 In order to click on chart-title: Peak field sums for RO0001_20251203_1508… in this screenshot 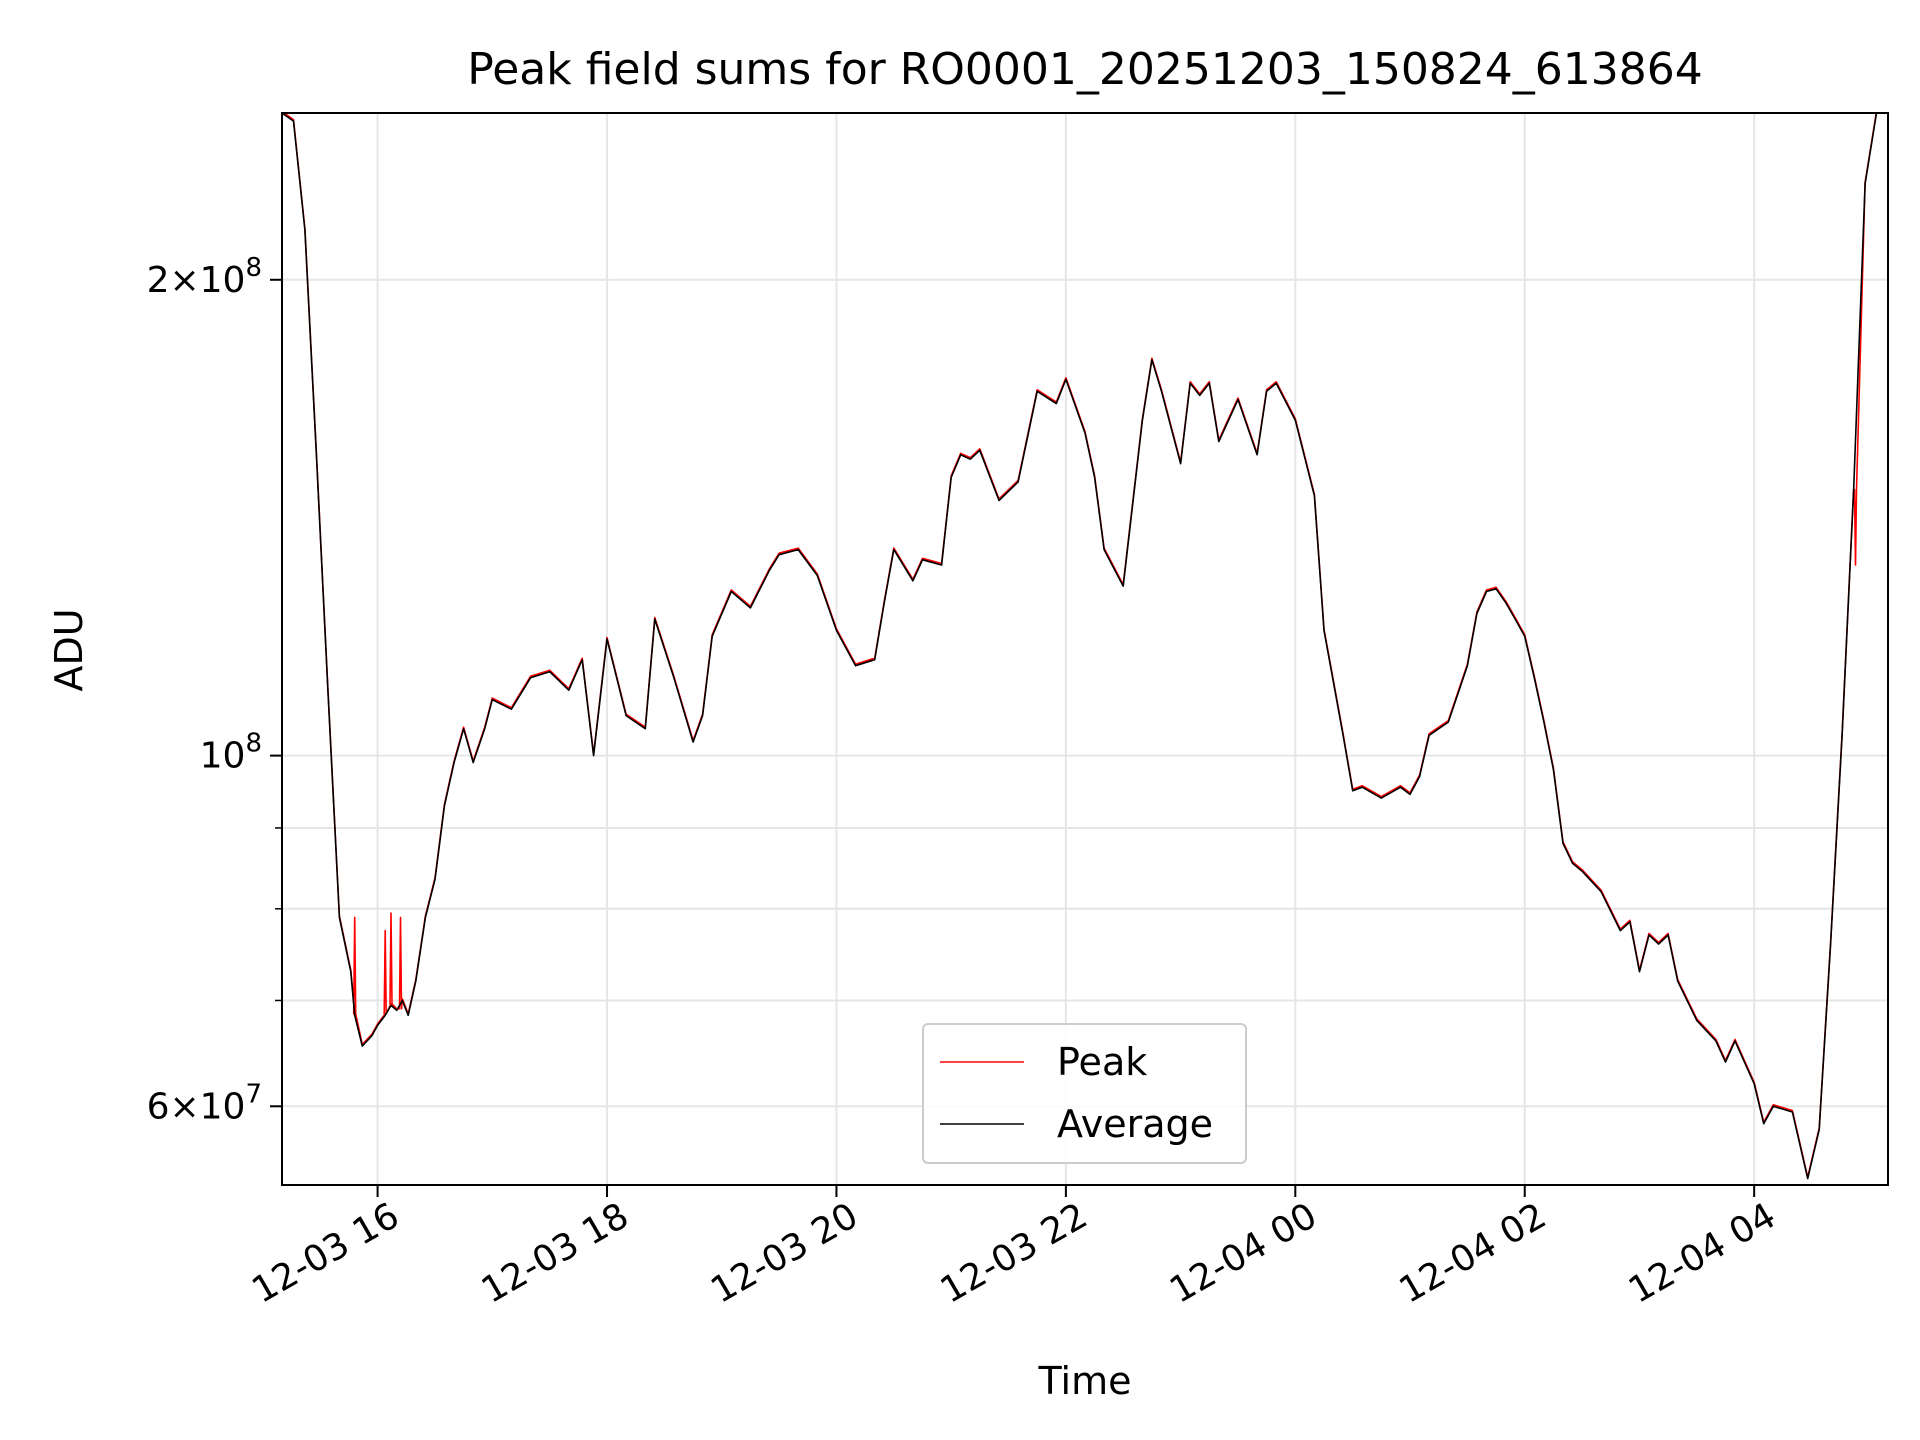, I will do `click(1085, 69)`.